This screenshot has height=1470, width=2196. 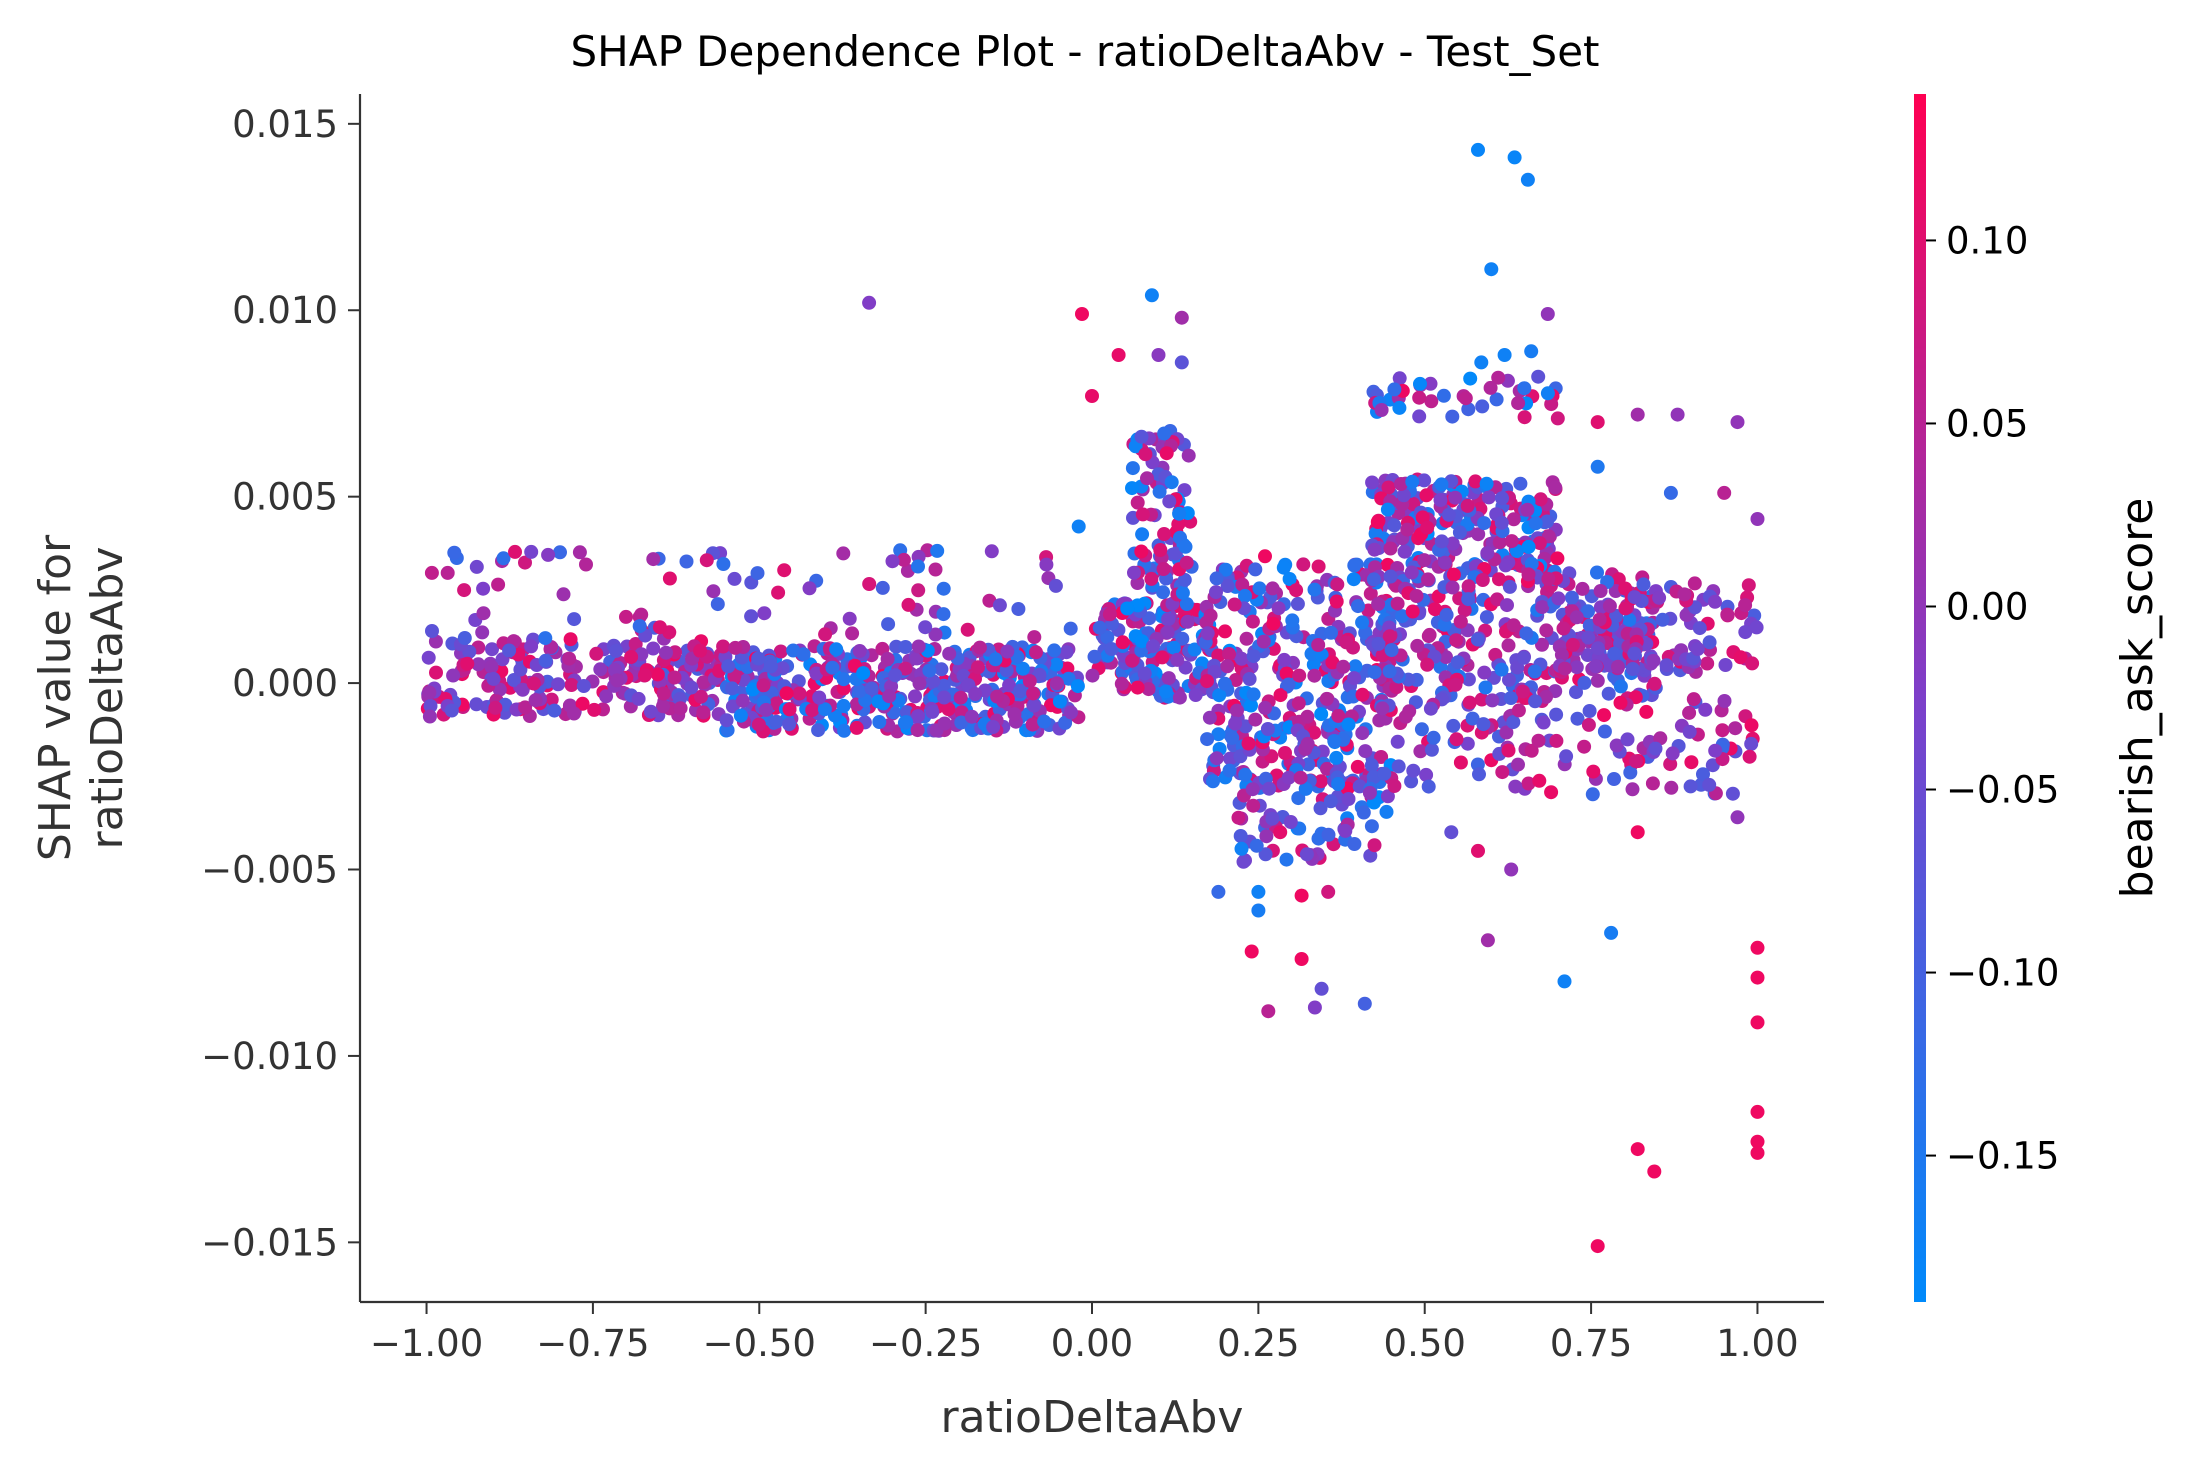 What do you see at coordinates (426, 1343) in the screenshot?
I see `x-tick-label: −1.00` at bounding box center [426, 1343].